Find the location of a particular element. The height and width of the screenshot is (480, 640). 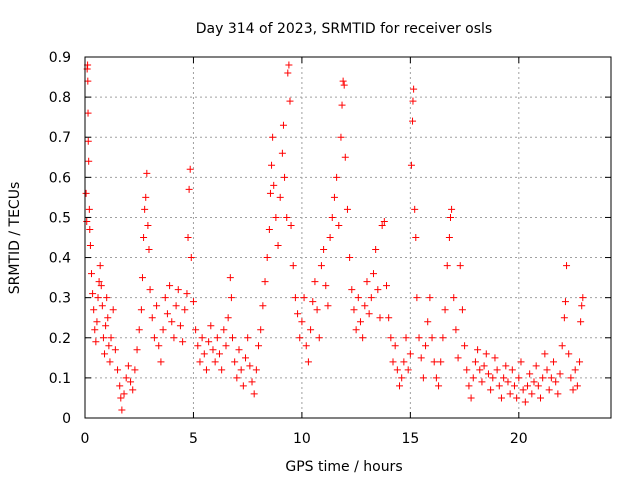

y-tick-label: 0.8 is located at coordinates (60, 98).